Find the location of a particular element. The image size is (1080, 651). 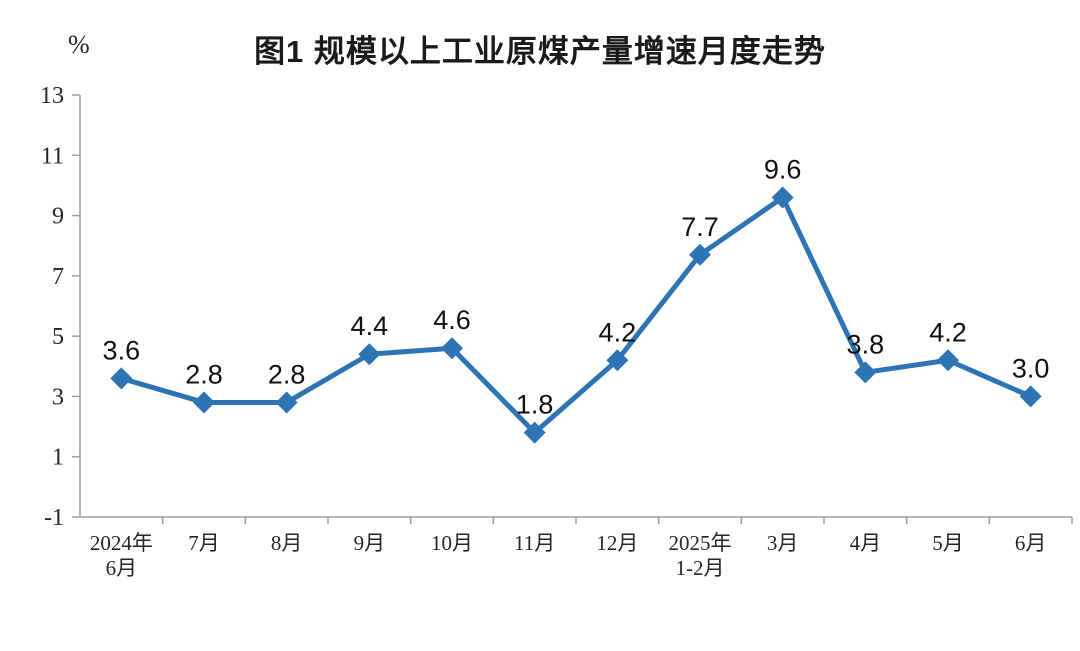

y-tick-label: 7 is located at coordinates (58, 277).